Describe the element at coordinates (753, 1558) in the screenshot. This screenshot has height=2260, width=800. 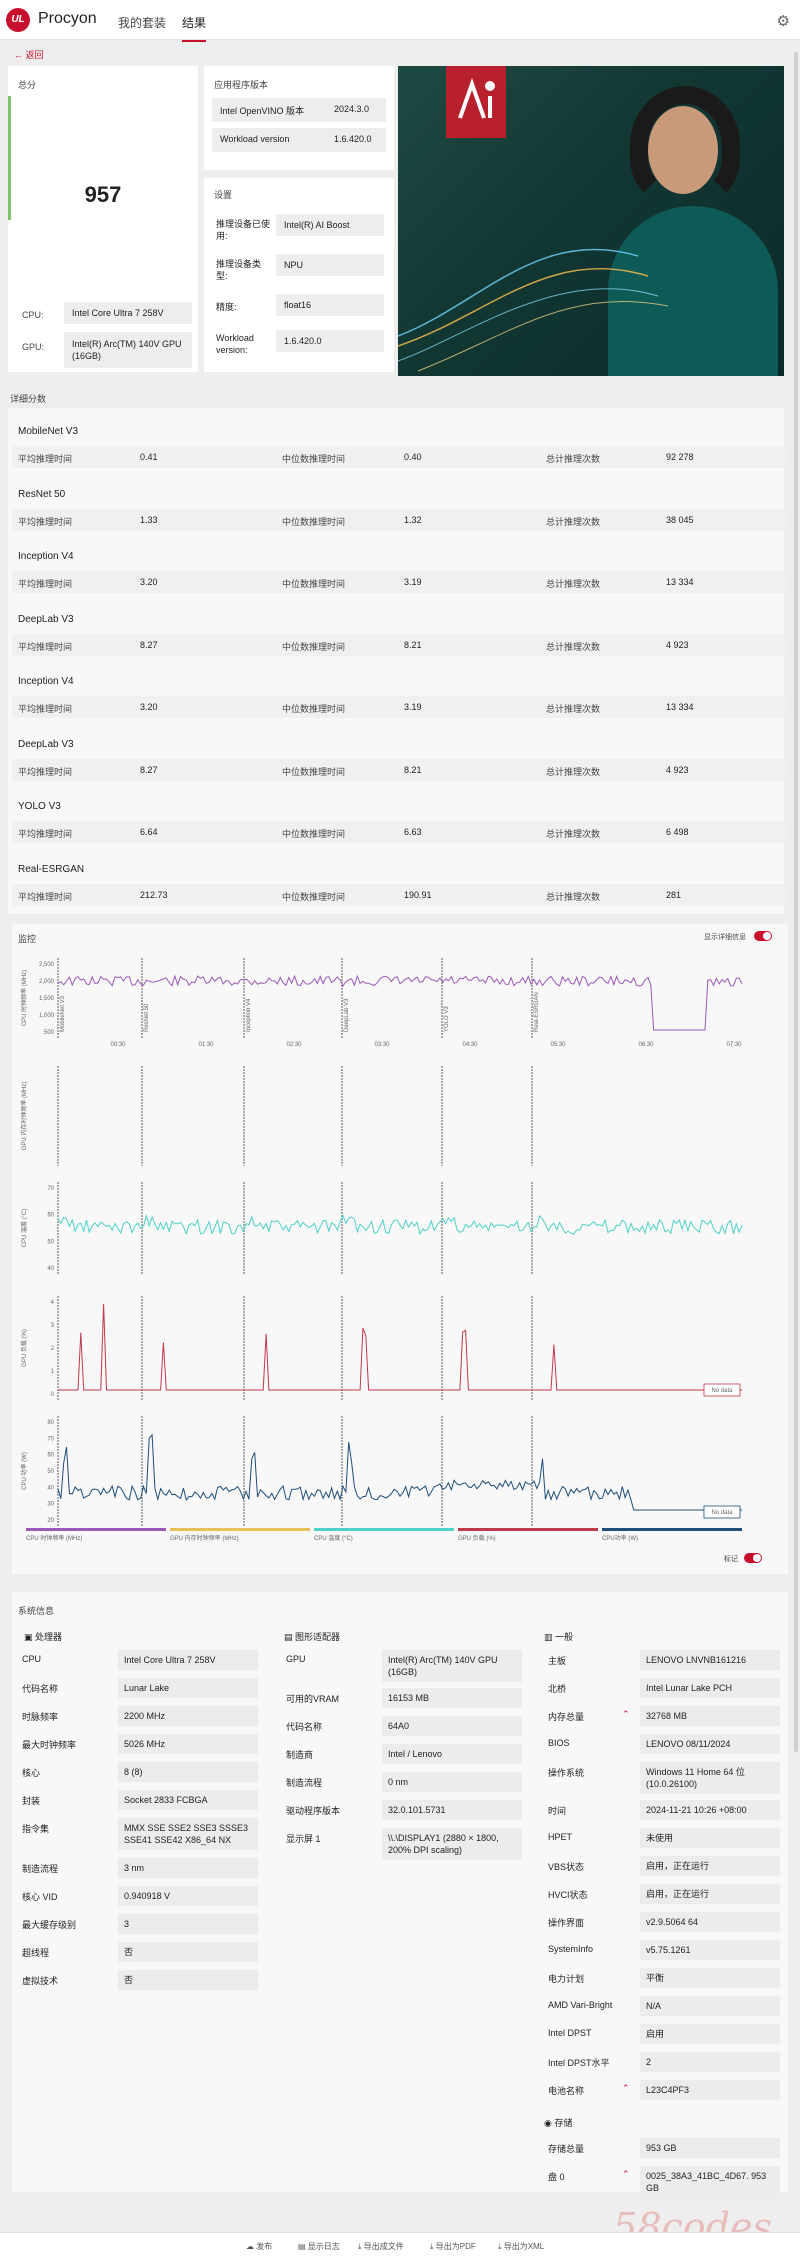
I see `marker-toggle` at that location.